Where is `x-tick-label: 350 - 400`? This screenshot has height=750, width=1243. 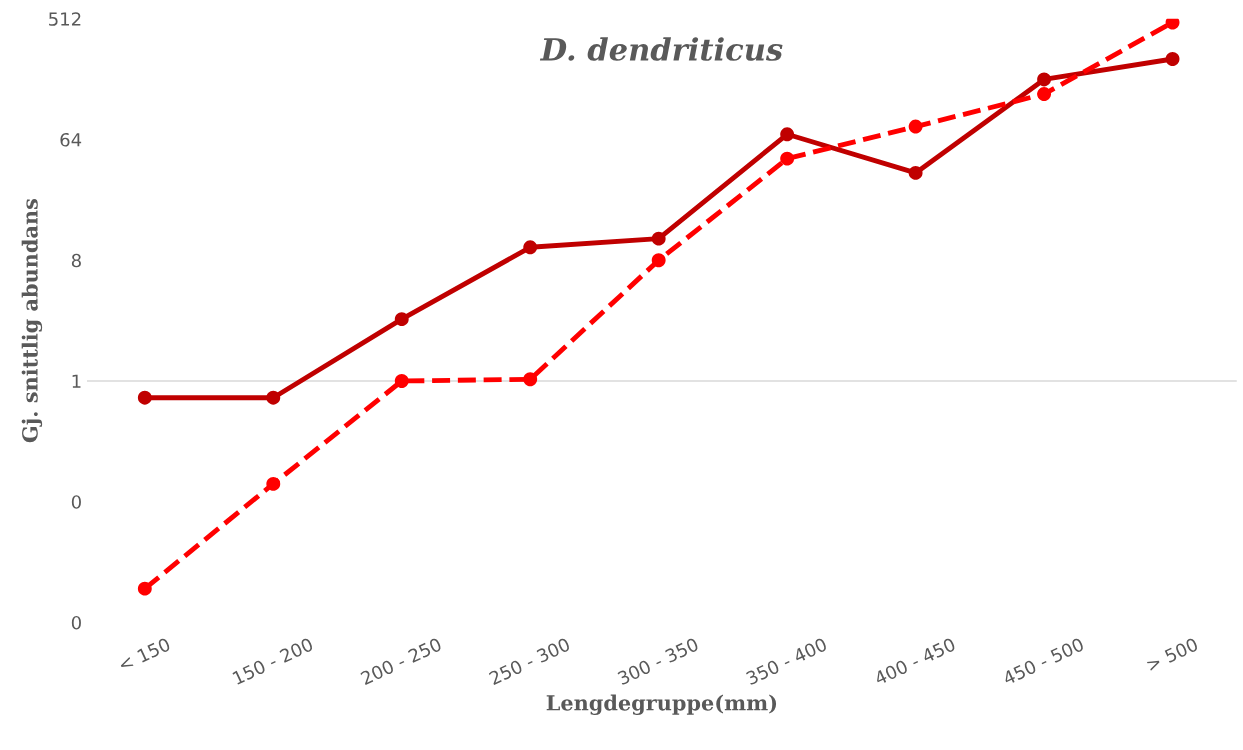 x-tick-label: 350 - 400 is located at coordinates (786, 661).